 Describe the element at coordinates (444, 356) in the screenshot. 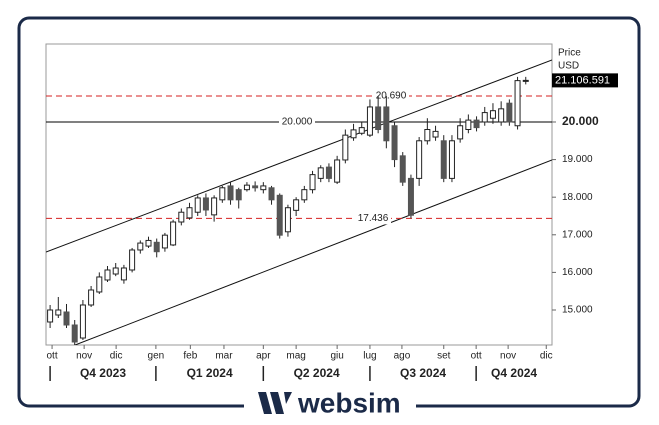

I see `x-tick-label: set` at that location.